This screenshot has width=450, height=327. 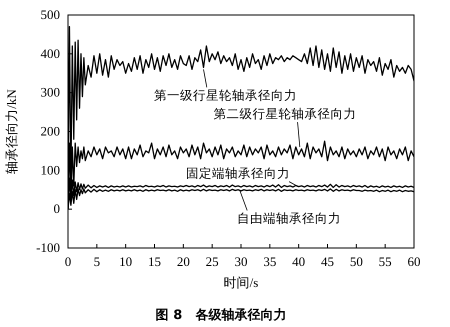 I want to click on annotation: 固定端轴承径向力, so click(x=238, y=173).